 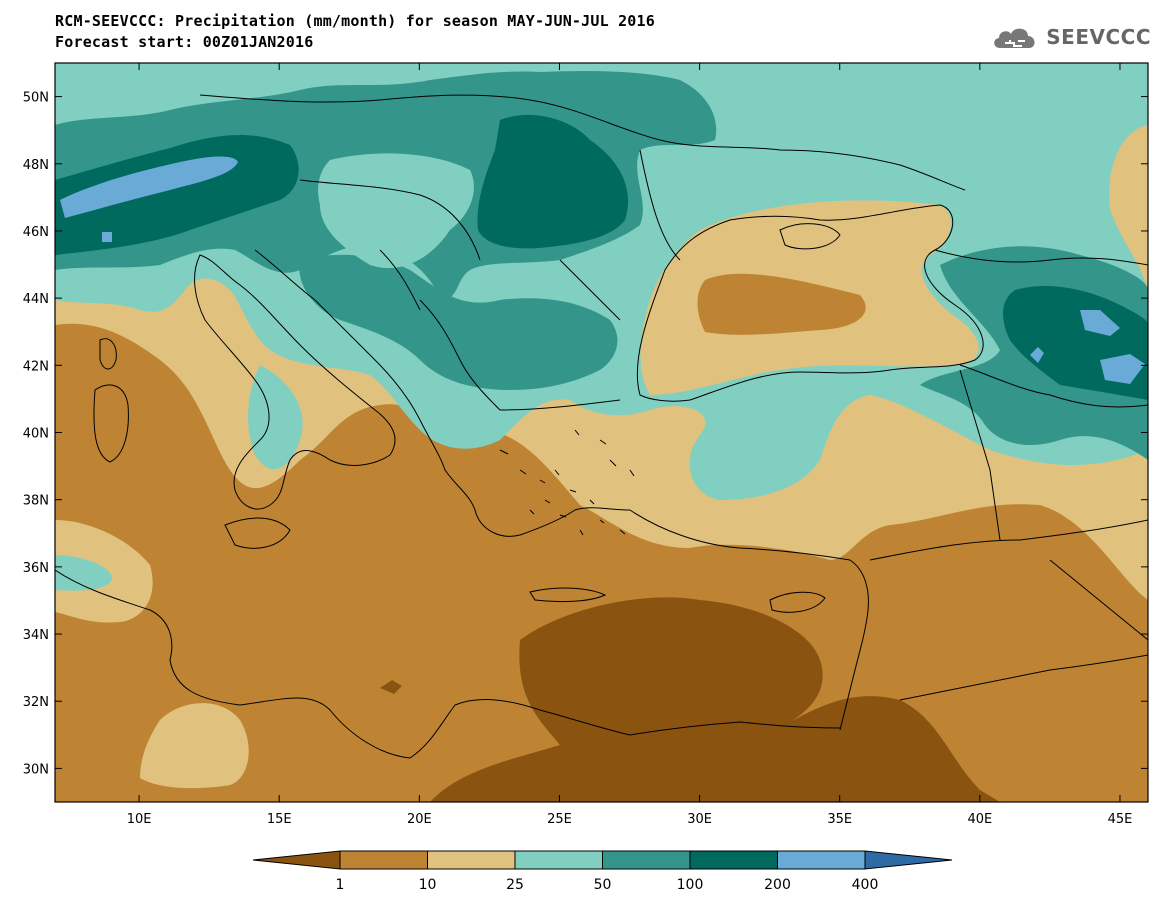 I want to click on lon-tick-label: 35E, so click(x=839, y=819).